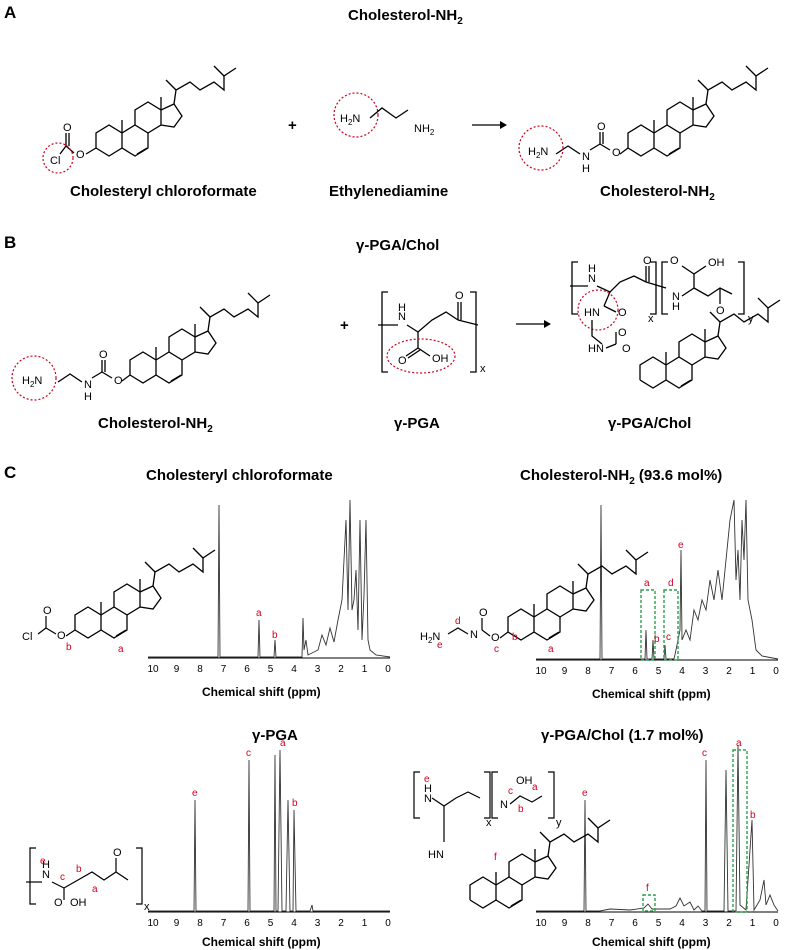 The height and width of the screenshot is (950, 787). What do you see at coordinates (668, 637) in the screenshot?
I see `peak-label-s2-c: c` at bounding box center [668, 637].